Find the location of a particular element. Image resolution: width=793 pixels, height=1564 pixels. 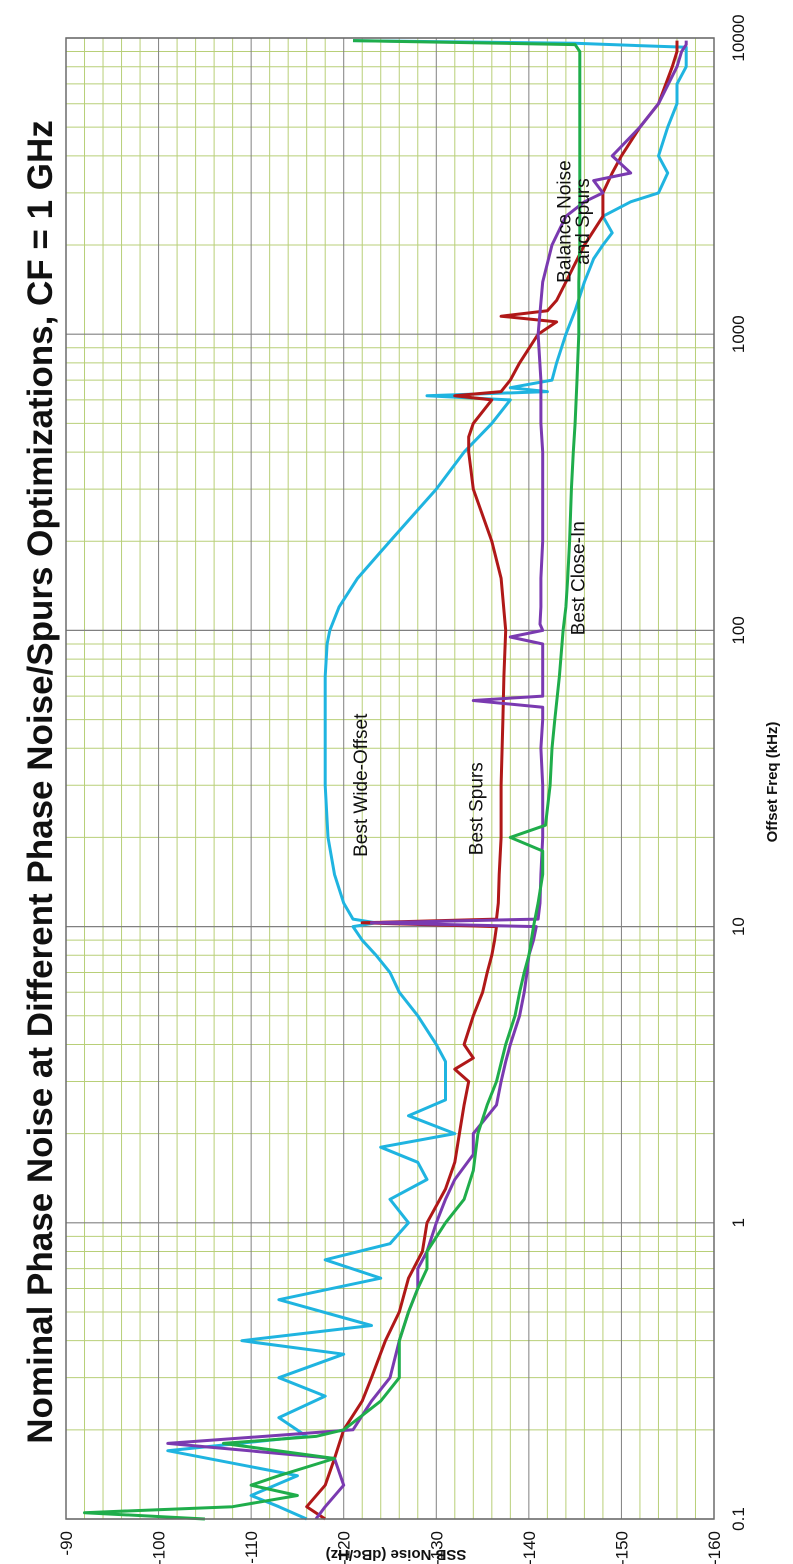

y-tick-label: -110 is located at coordinates (251, 1547).